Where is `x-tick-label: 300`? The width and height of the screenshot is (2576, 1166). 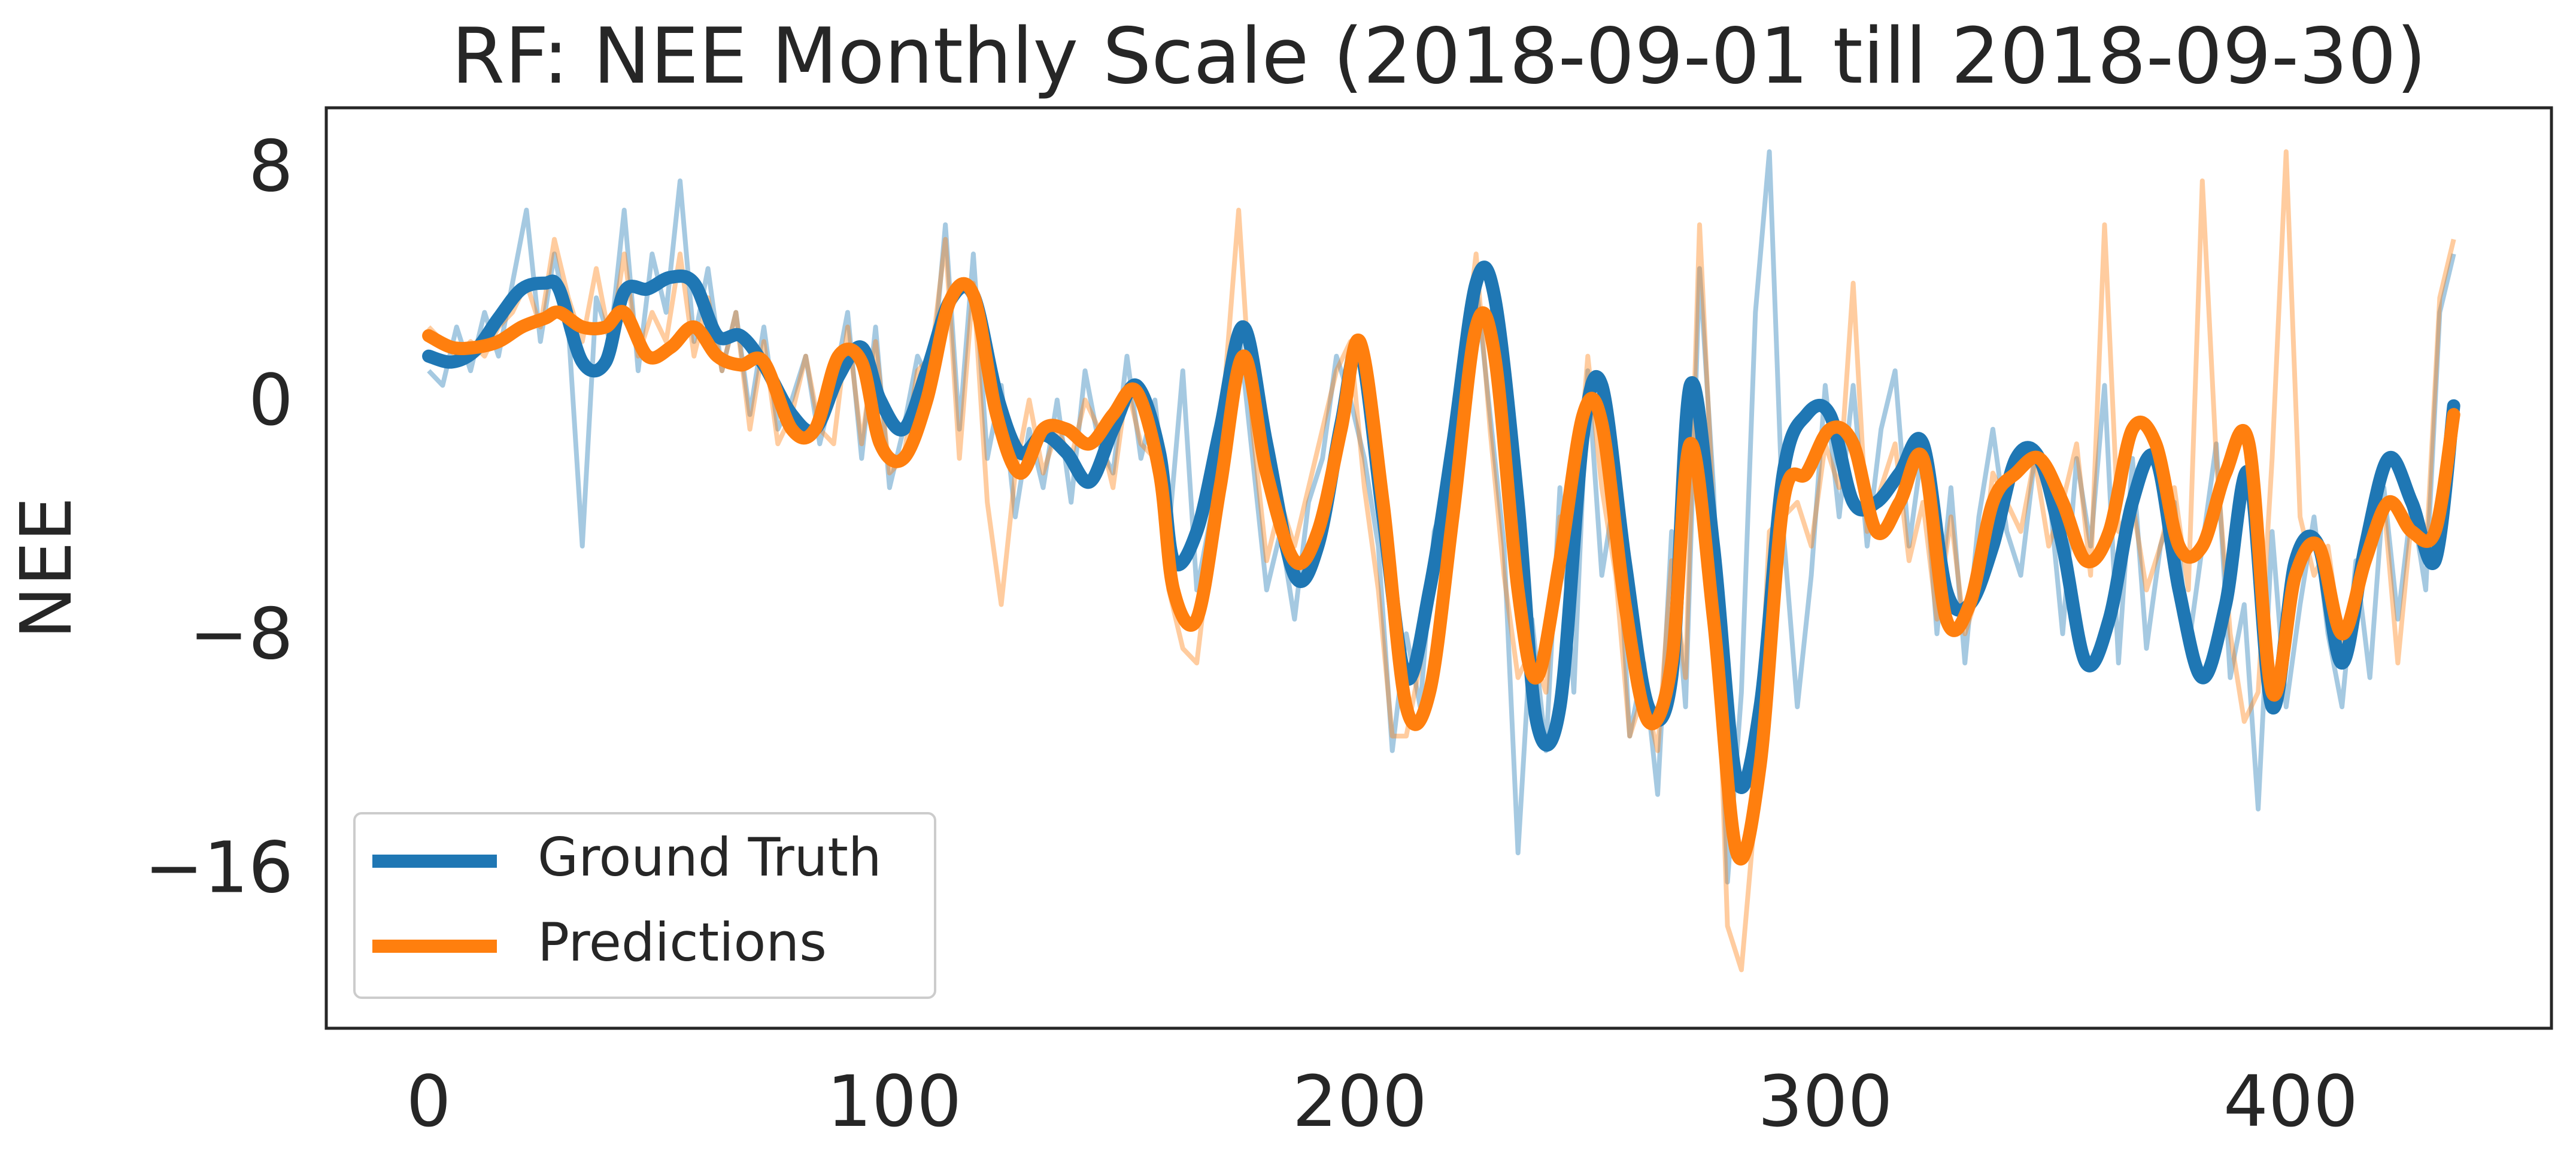
x-tick-label: 300 is located at coordinates (1825, 1101).